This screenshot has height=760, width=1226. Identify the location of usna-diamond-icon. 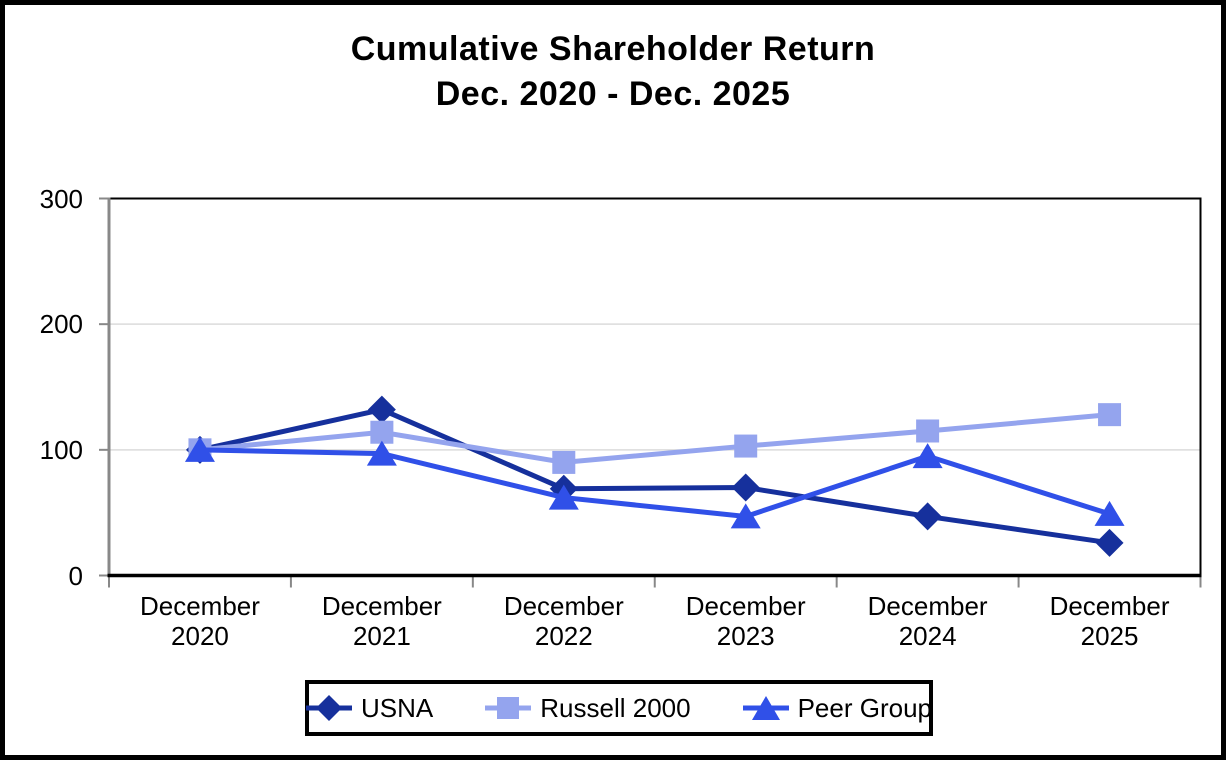
(329, 708).